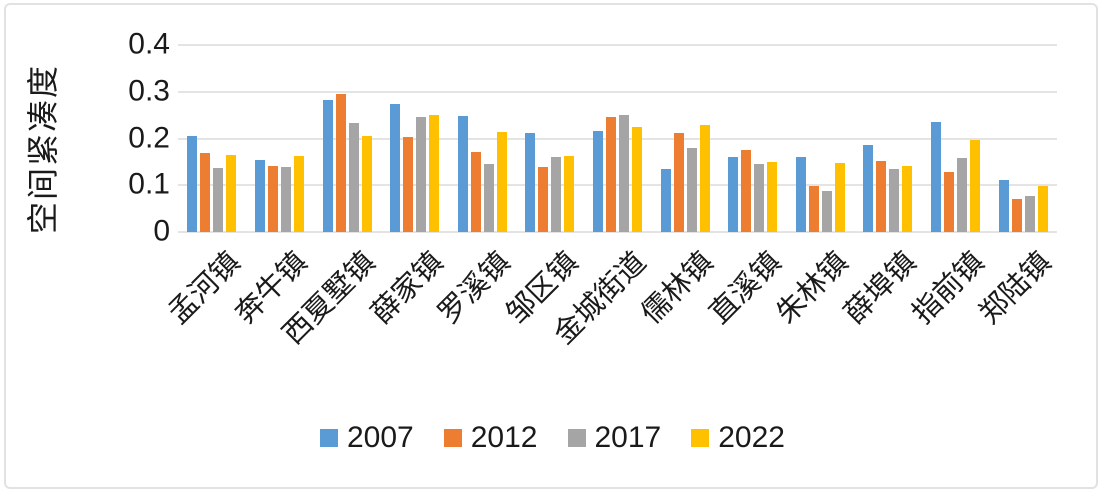 The image size is (1105, 497). I want to click on legend-label: 2022, so click(751, 437).